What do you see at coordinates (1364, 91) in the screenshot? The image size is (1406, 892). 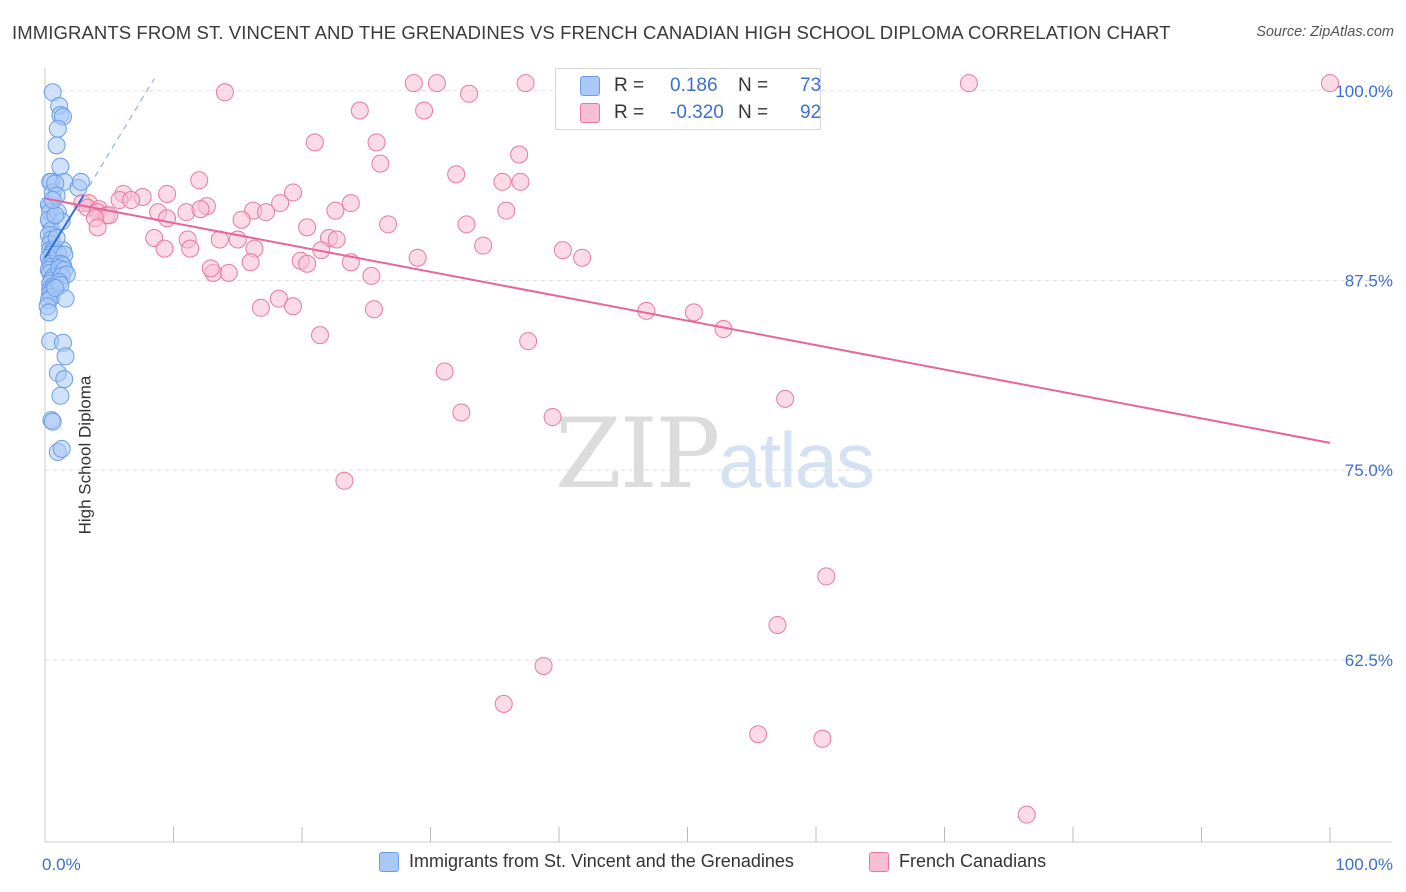 I see `y-tick-label: 100.0%` at bounding box center [1364, 91].